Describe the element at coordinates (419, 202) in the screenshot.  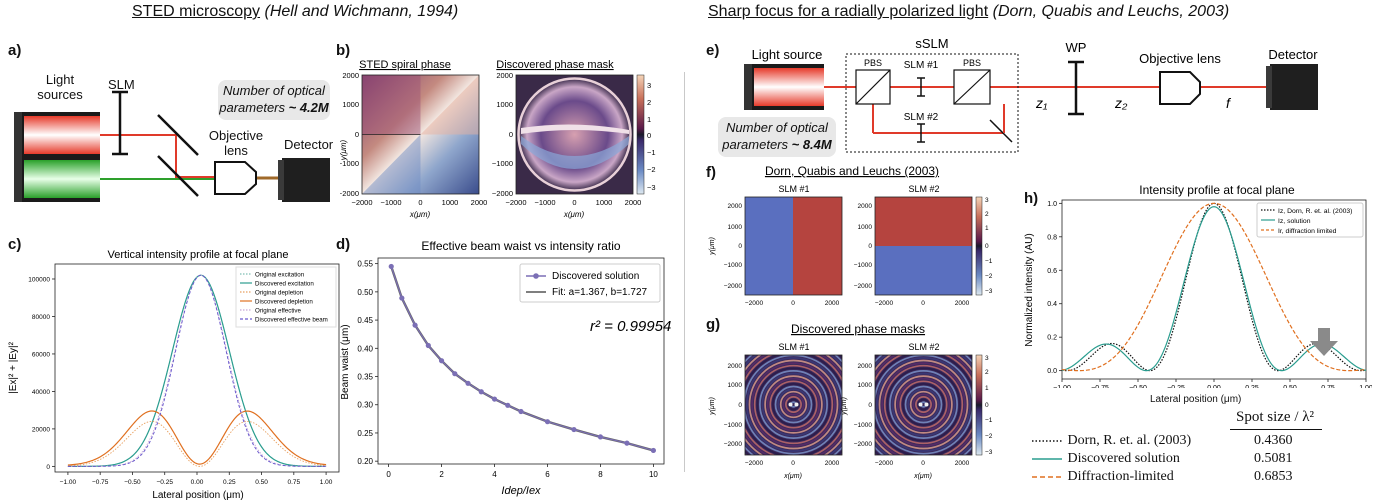
I see `b-left-xticks: −2000 −1000 0 1000 2000` at that location.